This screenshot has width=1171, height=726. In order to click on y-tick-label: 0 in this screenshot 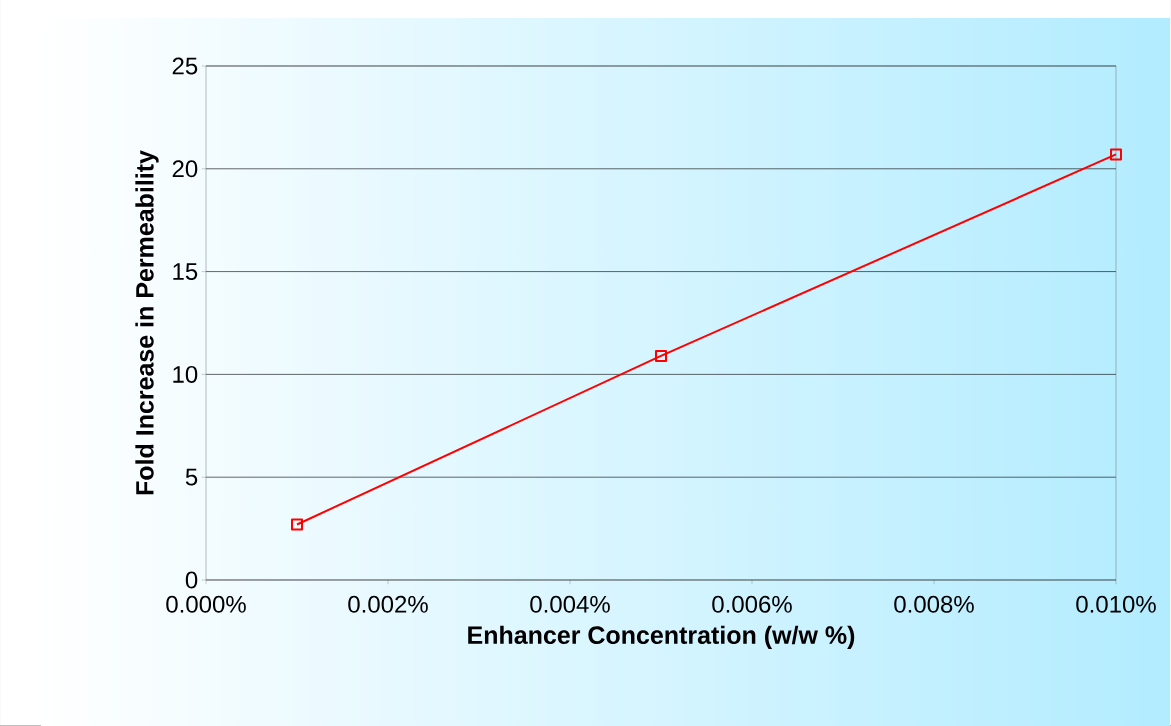, I will do `click(191, 580)`.